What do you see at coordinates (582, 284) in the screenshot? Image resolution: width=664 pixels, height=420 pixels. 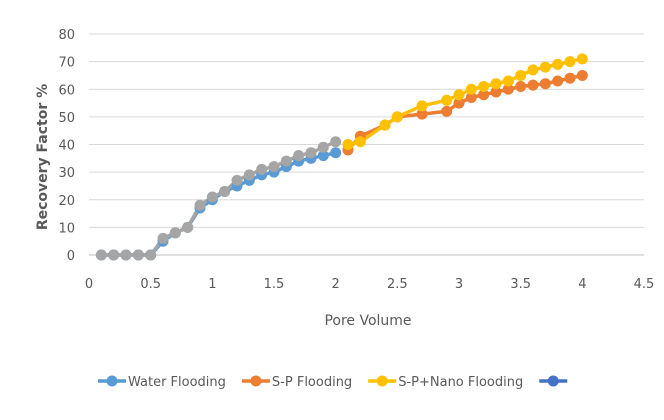 I see `x-tick-label: 4` at bounding box center [582, 284].